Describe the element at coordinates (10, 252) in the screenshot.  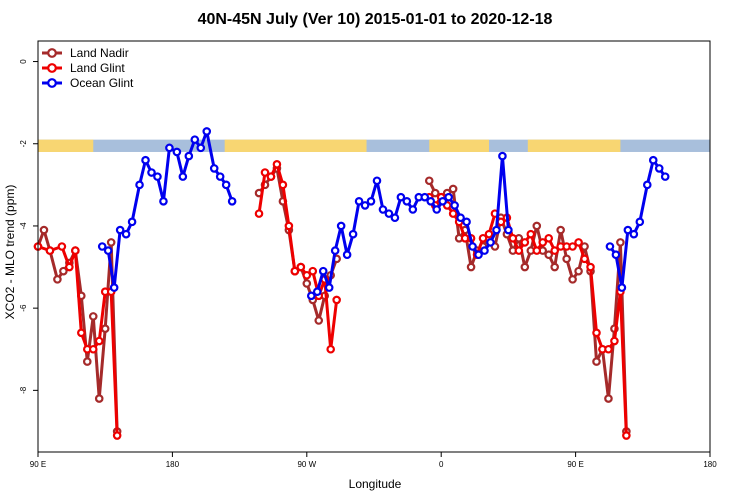
I see `y-axis-label: XCO2 - MLO trend (ppm)` at that location.